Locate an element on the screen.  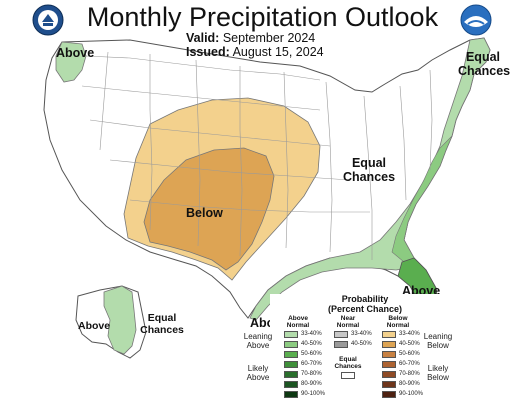
noaa-logo-icon is located at coordinates (476, 20).